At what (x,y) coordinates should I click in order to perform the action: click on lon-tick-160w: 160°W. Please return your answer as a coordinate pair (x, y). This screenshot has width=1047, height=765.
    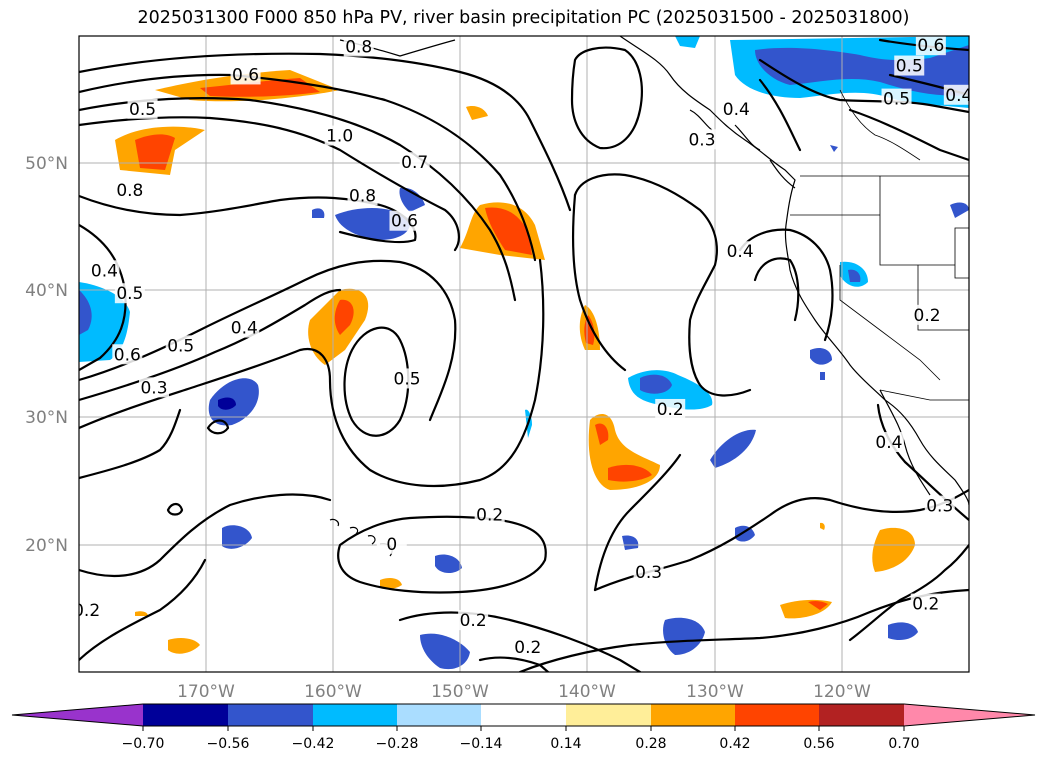
    Looking at the image, I should click on (333, 692).